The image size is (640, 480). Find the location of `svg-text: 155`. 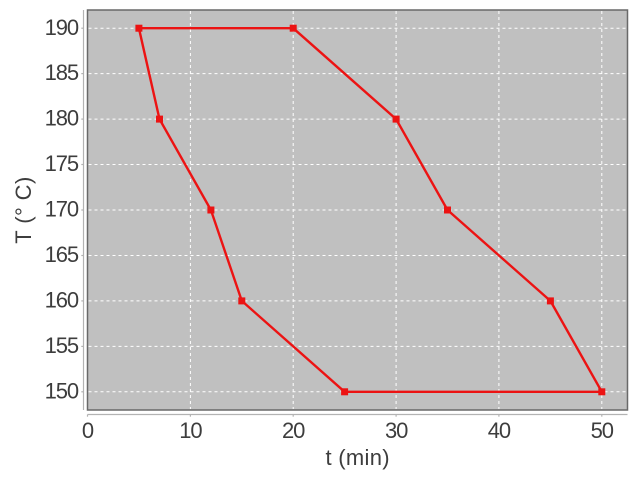

svg-text: 155 is located at coordinates (62, 345).